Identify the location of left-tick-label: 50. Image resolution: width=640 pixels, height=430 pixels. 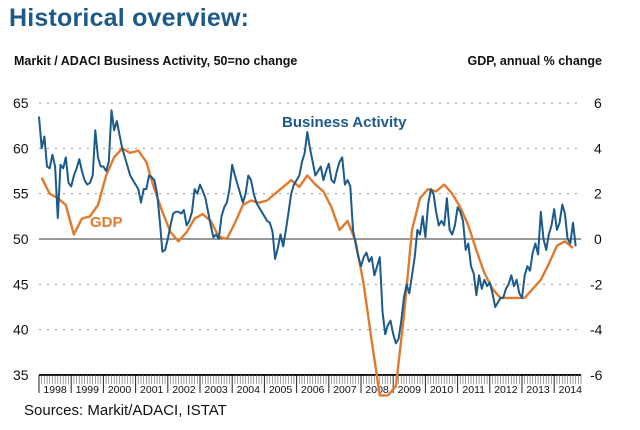
(21, 239).